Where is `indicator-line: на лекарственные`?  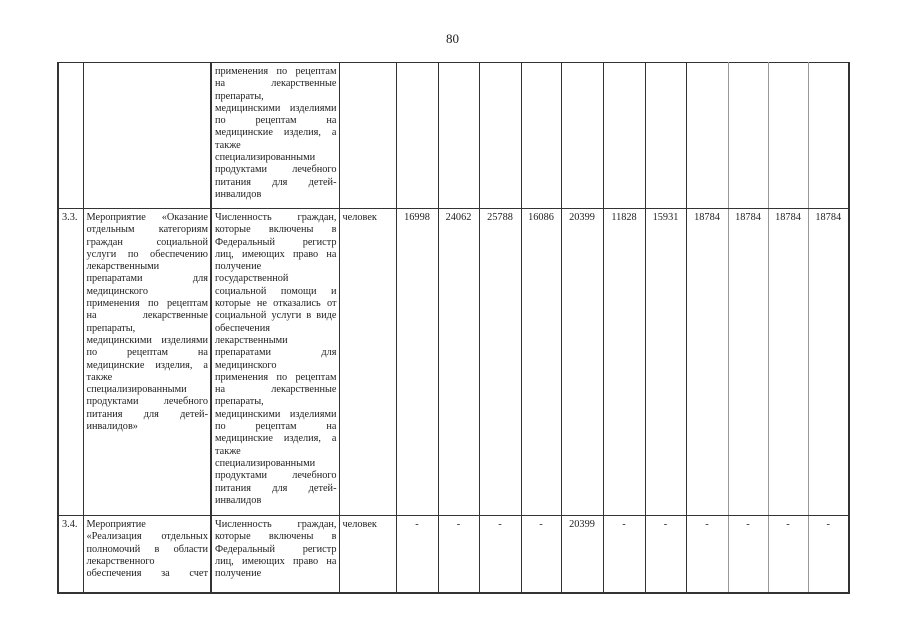 indicator-line: на лекарственные is located at coordinates (276, 390).